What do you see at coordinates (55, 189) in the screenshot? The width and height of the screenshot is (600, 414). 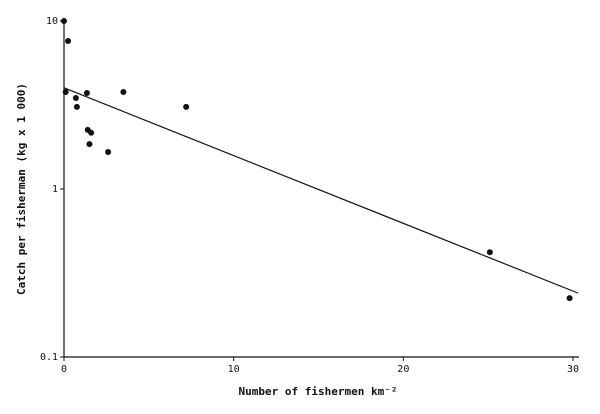 I see `y-tick-label: 1` at bounding box center [55, 189].